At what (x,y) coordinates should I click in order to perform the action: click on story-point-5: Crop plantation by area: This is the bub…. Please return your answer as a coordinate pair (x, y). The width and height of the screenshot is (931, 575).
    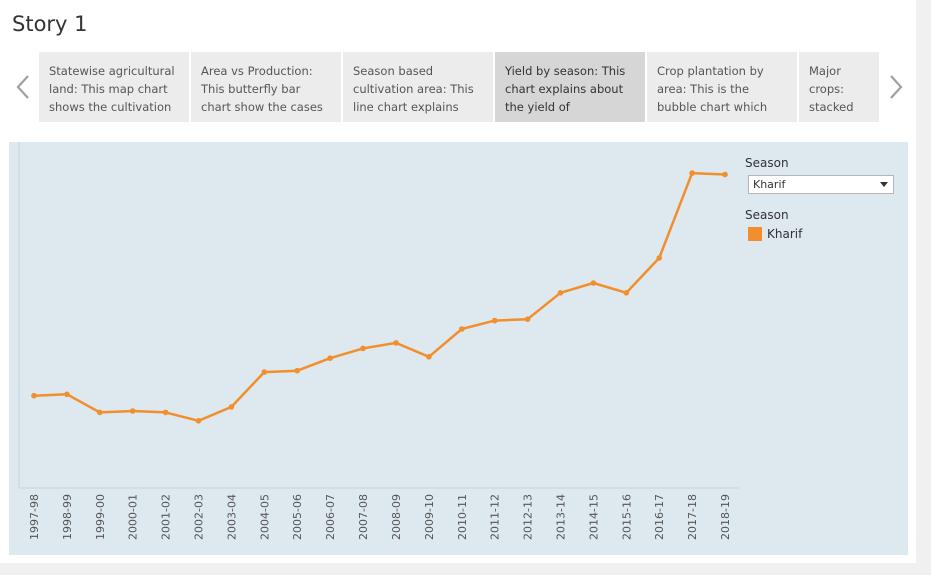
    Looking at the image, I should click on (722, 87).